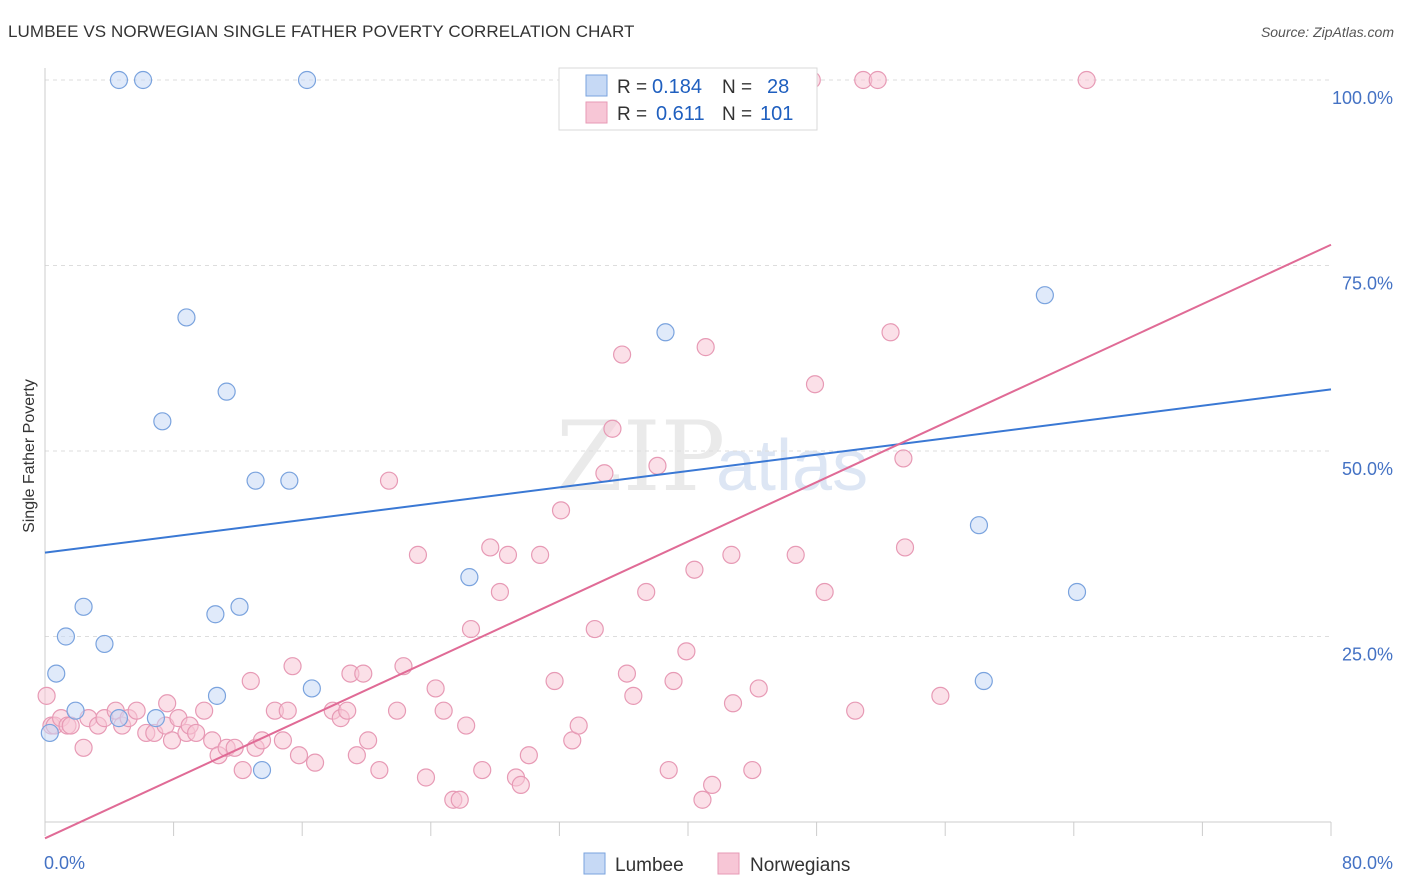 The image size is (1406, 892). What do you see at coordinates (1367, 863) in the screenshot?
I see `x-tick-label-max: 80.0%` at bounding box center [1367, 863].